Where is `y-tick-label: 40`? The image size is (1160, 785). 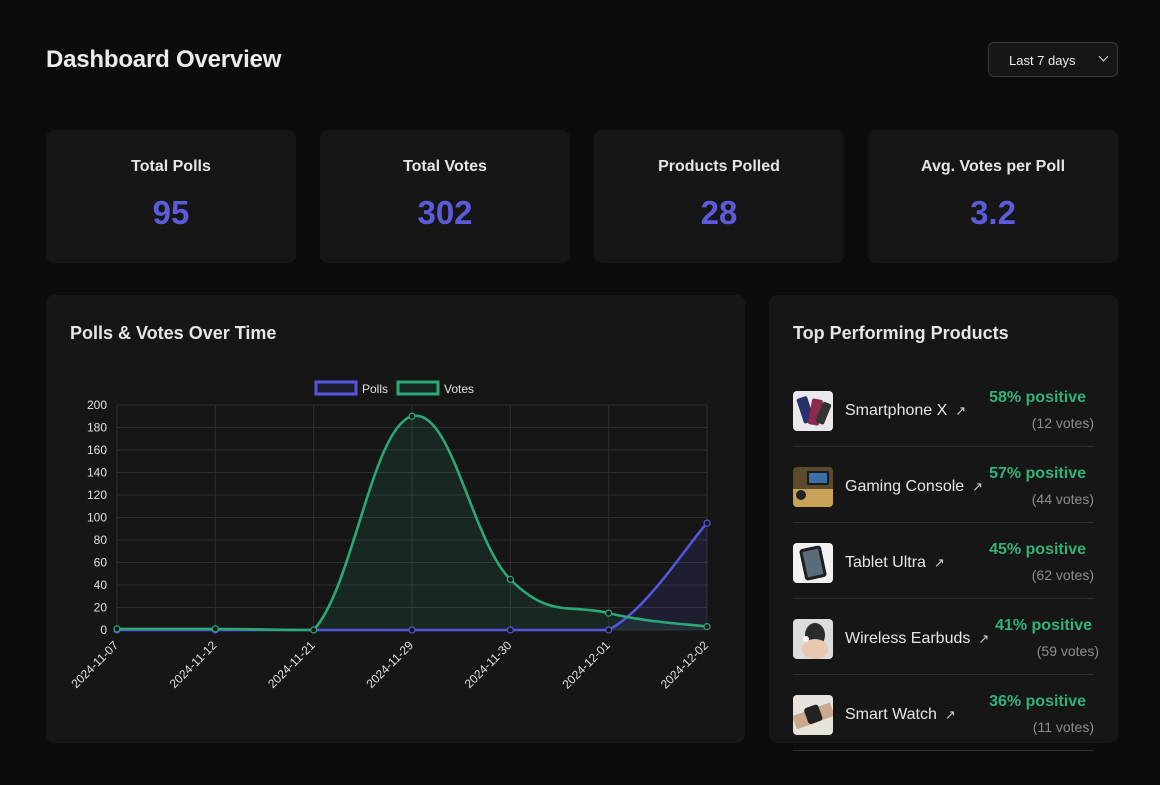
y-tick-label: 40 is located at coordinates (101, 585).